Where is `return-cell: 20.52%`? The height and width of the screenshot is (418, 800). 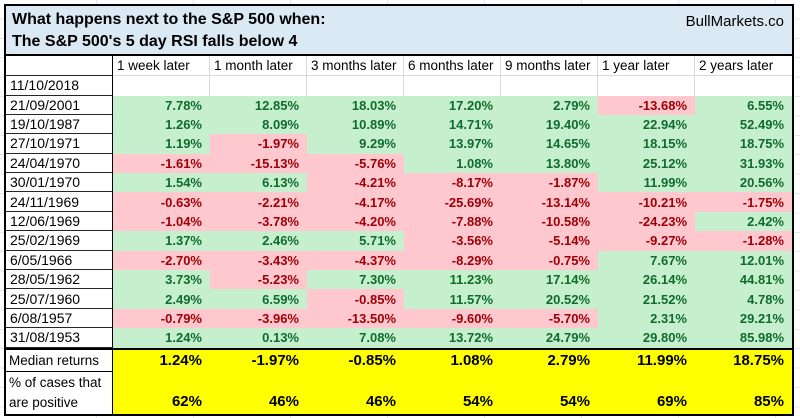
return-cell: 20.52% is located at coordinates (549, 299).